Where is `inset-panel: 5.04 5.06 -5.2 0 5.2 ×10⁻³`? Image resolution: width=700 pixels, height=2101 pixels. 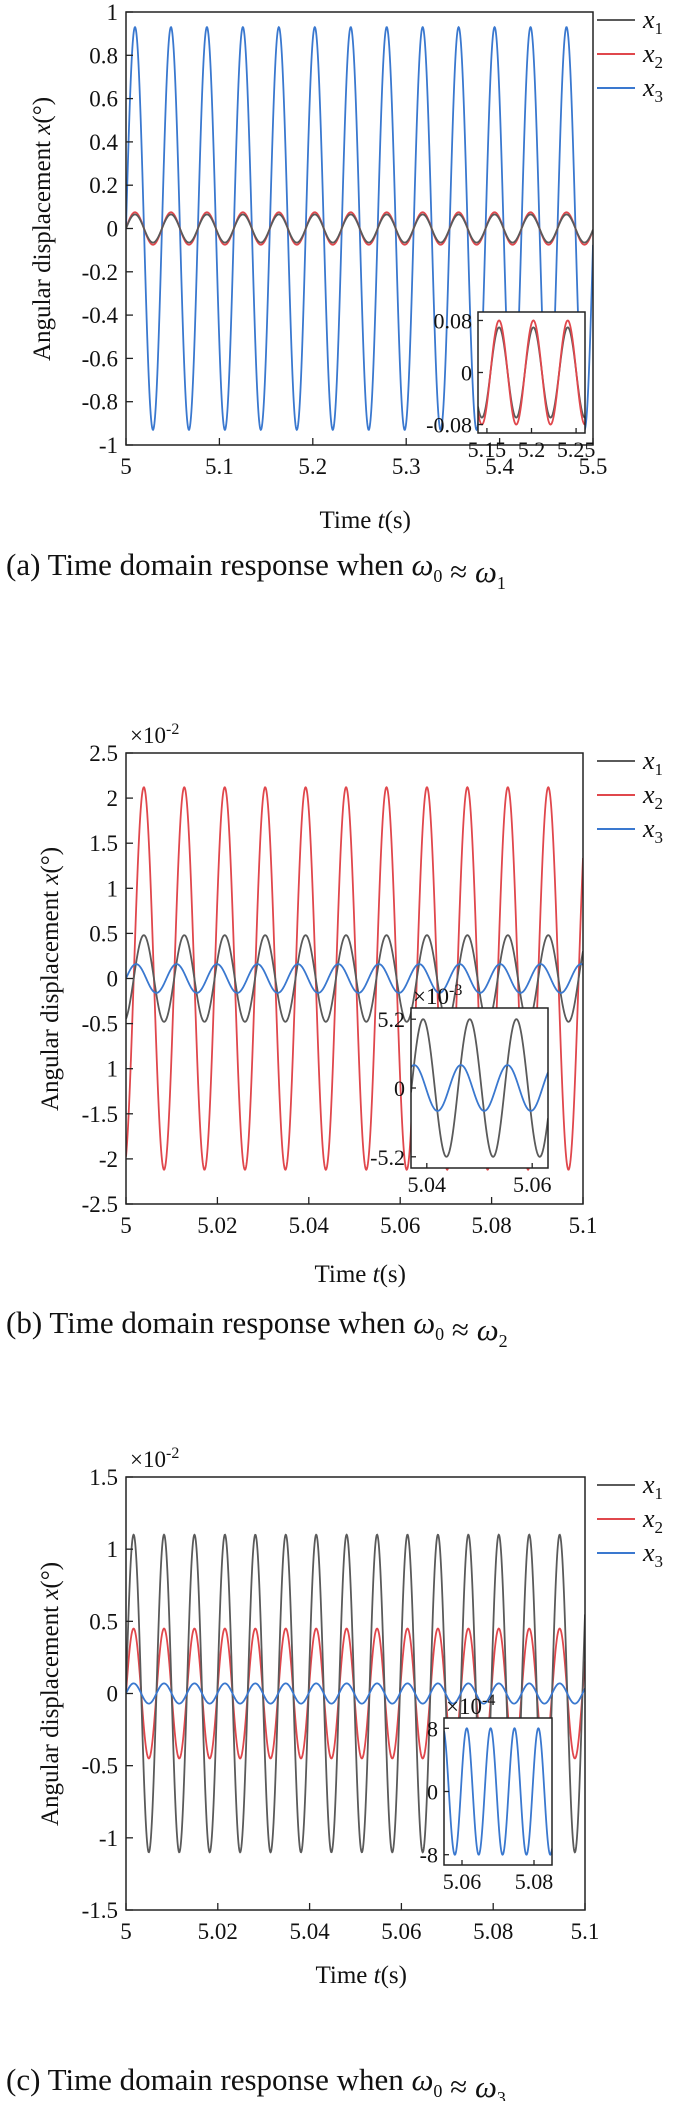
inset-panel: 5.04 5.06 -5.2 0 5.2 ×10⁻³ is located at coordinates (460, 1089).